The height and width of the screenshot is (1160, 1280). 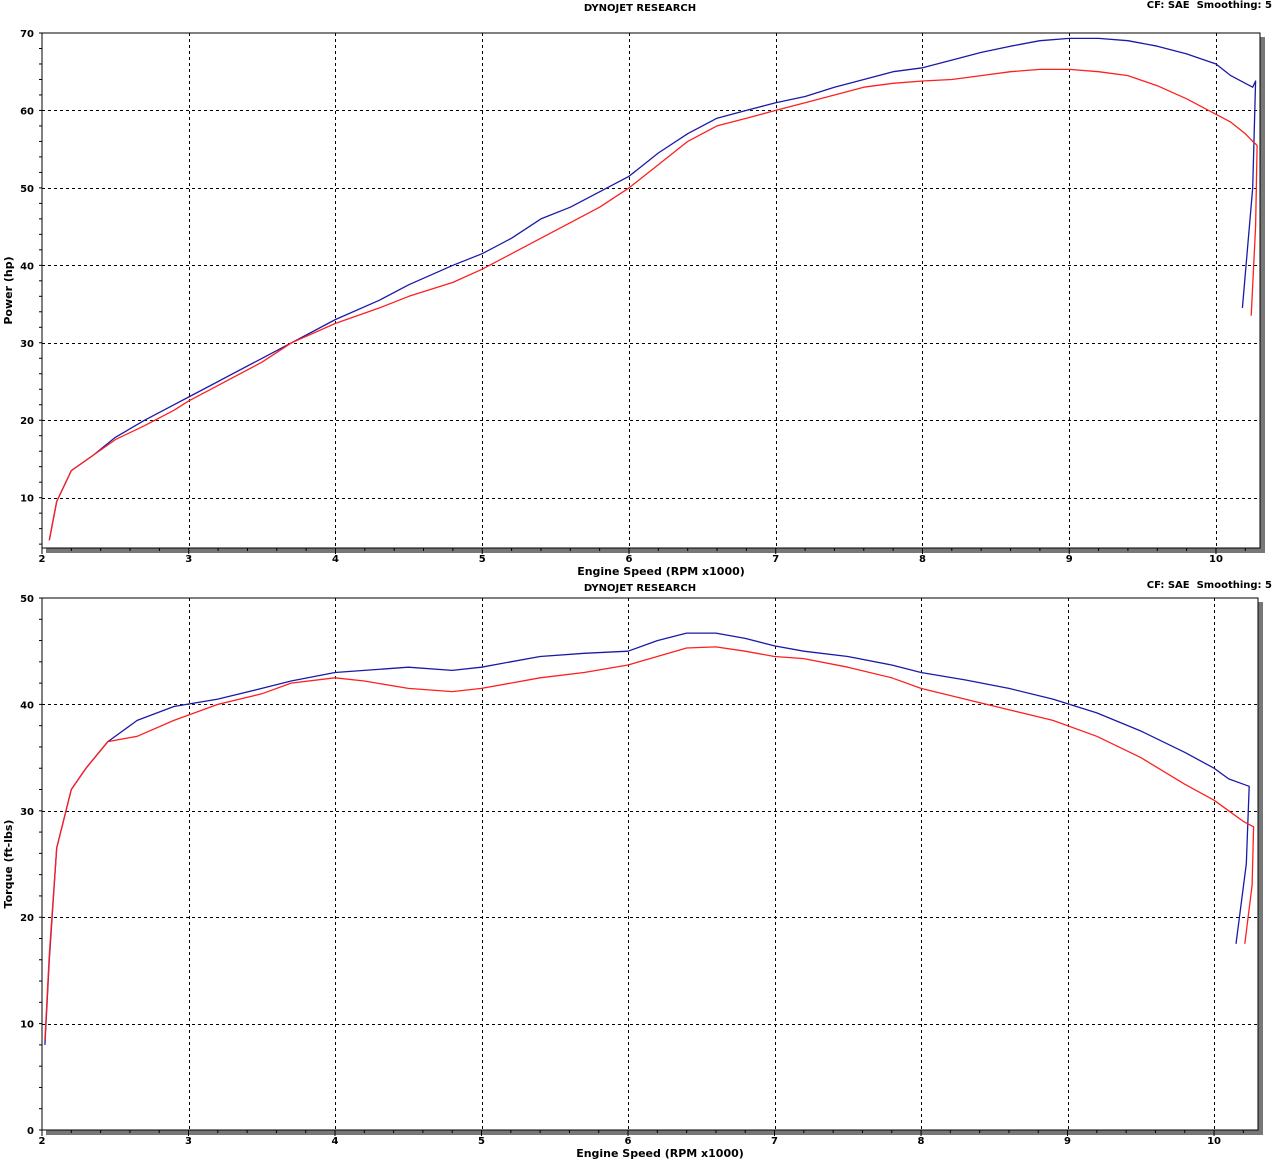 I want to click on y-tick-label: 0, so click(x=30, y=1131).